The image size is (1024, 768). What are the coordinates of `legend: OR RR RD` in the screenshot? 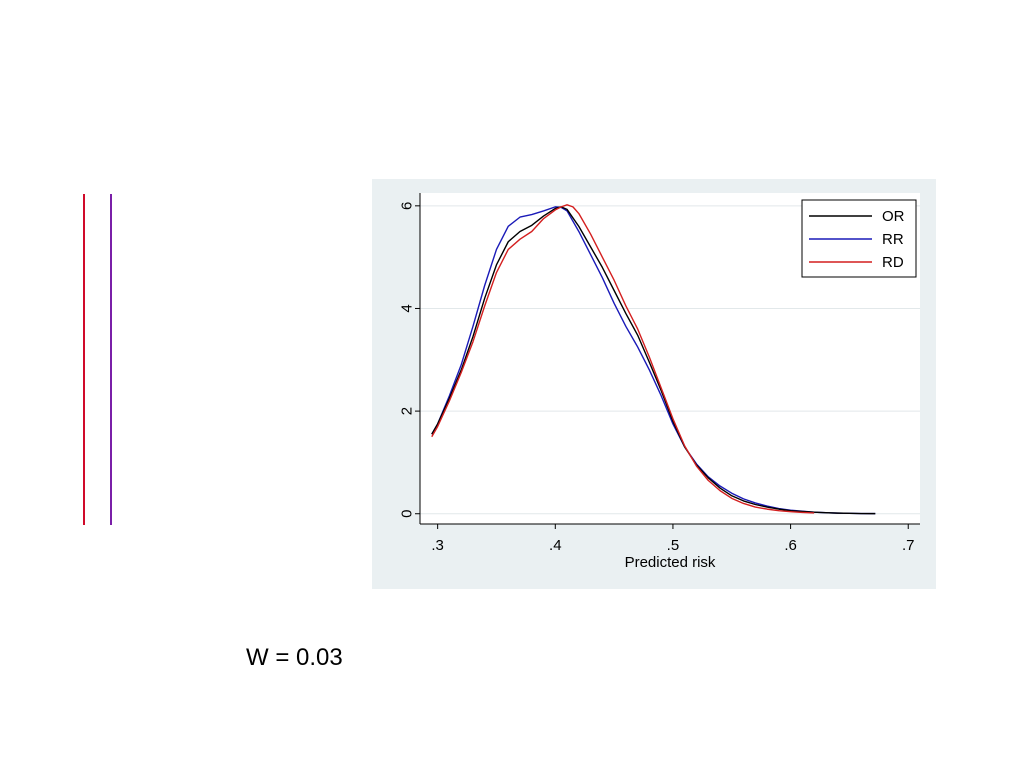 It's located at (859, 238).